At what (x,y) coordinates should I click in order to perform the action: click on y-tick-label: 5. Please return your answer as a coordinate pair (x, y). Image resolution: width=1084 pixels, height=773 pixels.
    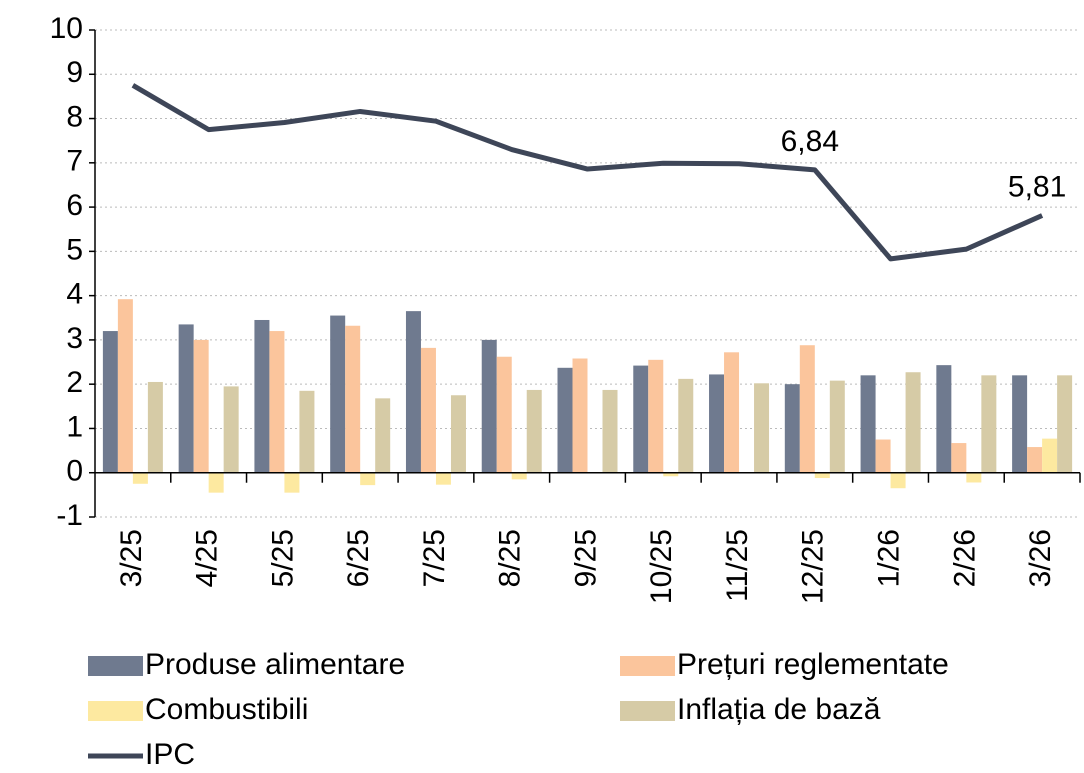
    Looking at the image, I should click on (74, 249).